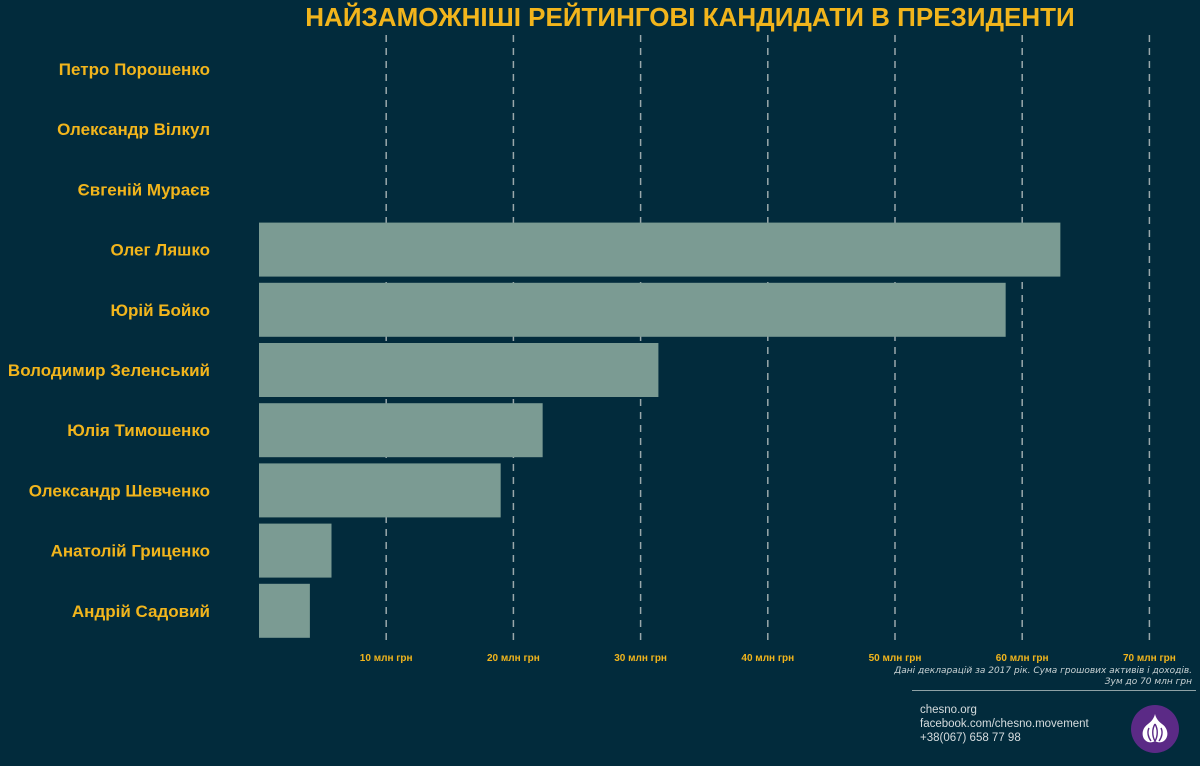 This screenshot has height=766, width=1200. I want to click on category-label: Олег Ляшко, so click(160, 250).